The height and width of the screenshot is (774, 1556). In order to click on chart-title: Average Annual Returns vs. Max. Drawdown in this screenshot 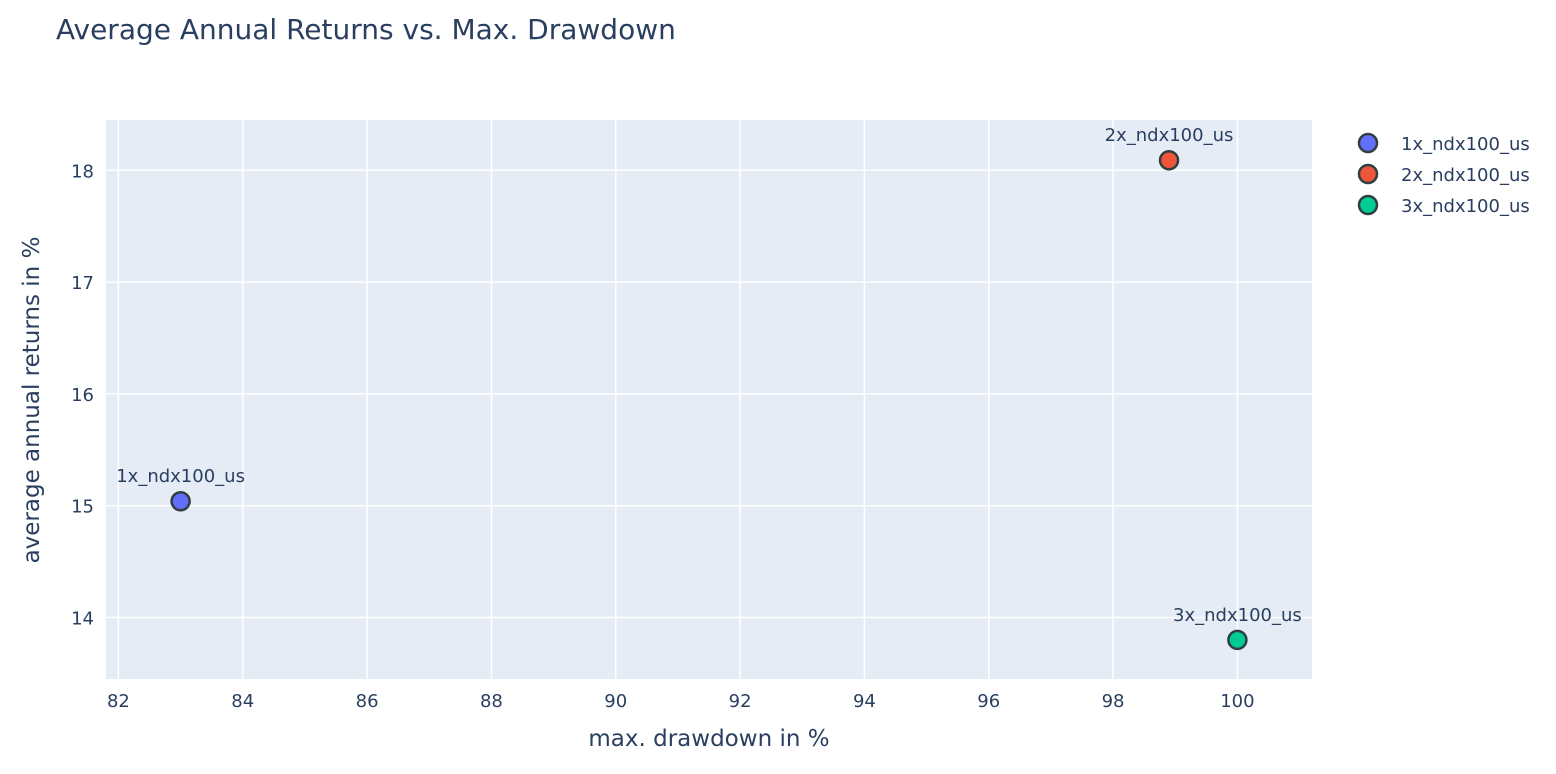, I will do `click(366, 29)`.